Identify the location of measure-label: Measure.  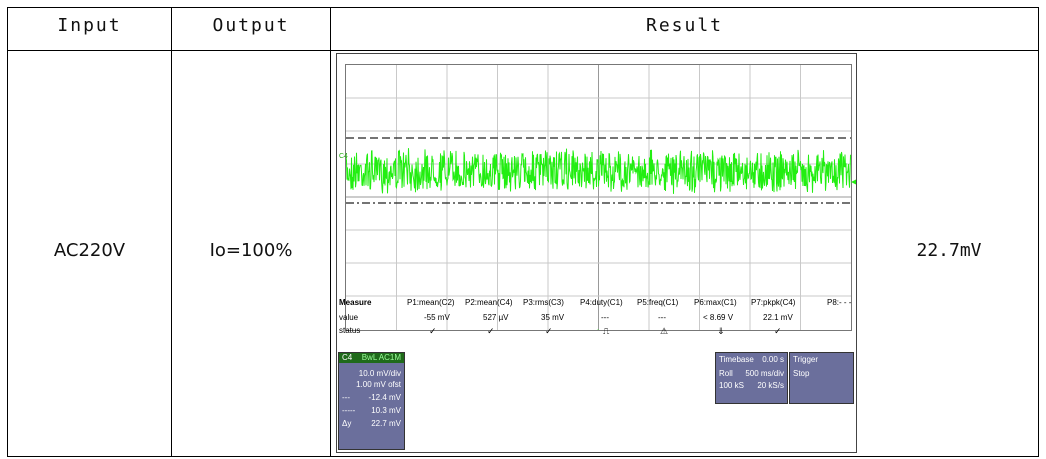
(355, 302).